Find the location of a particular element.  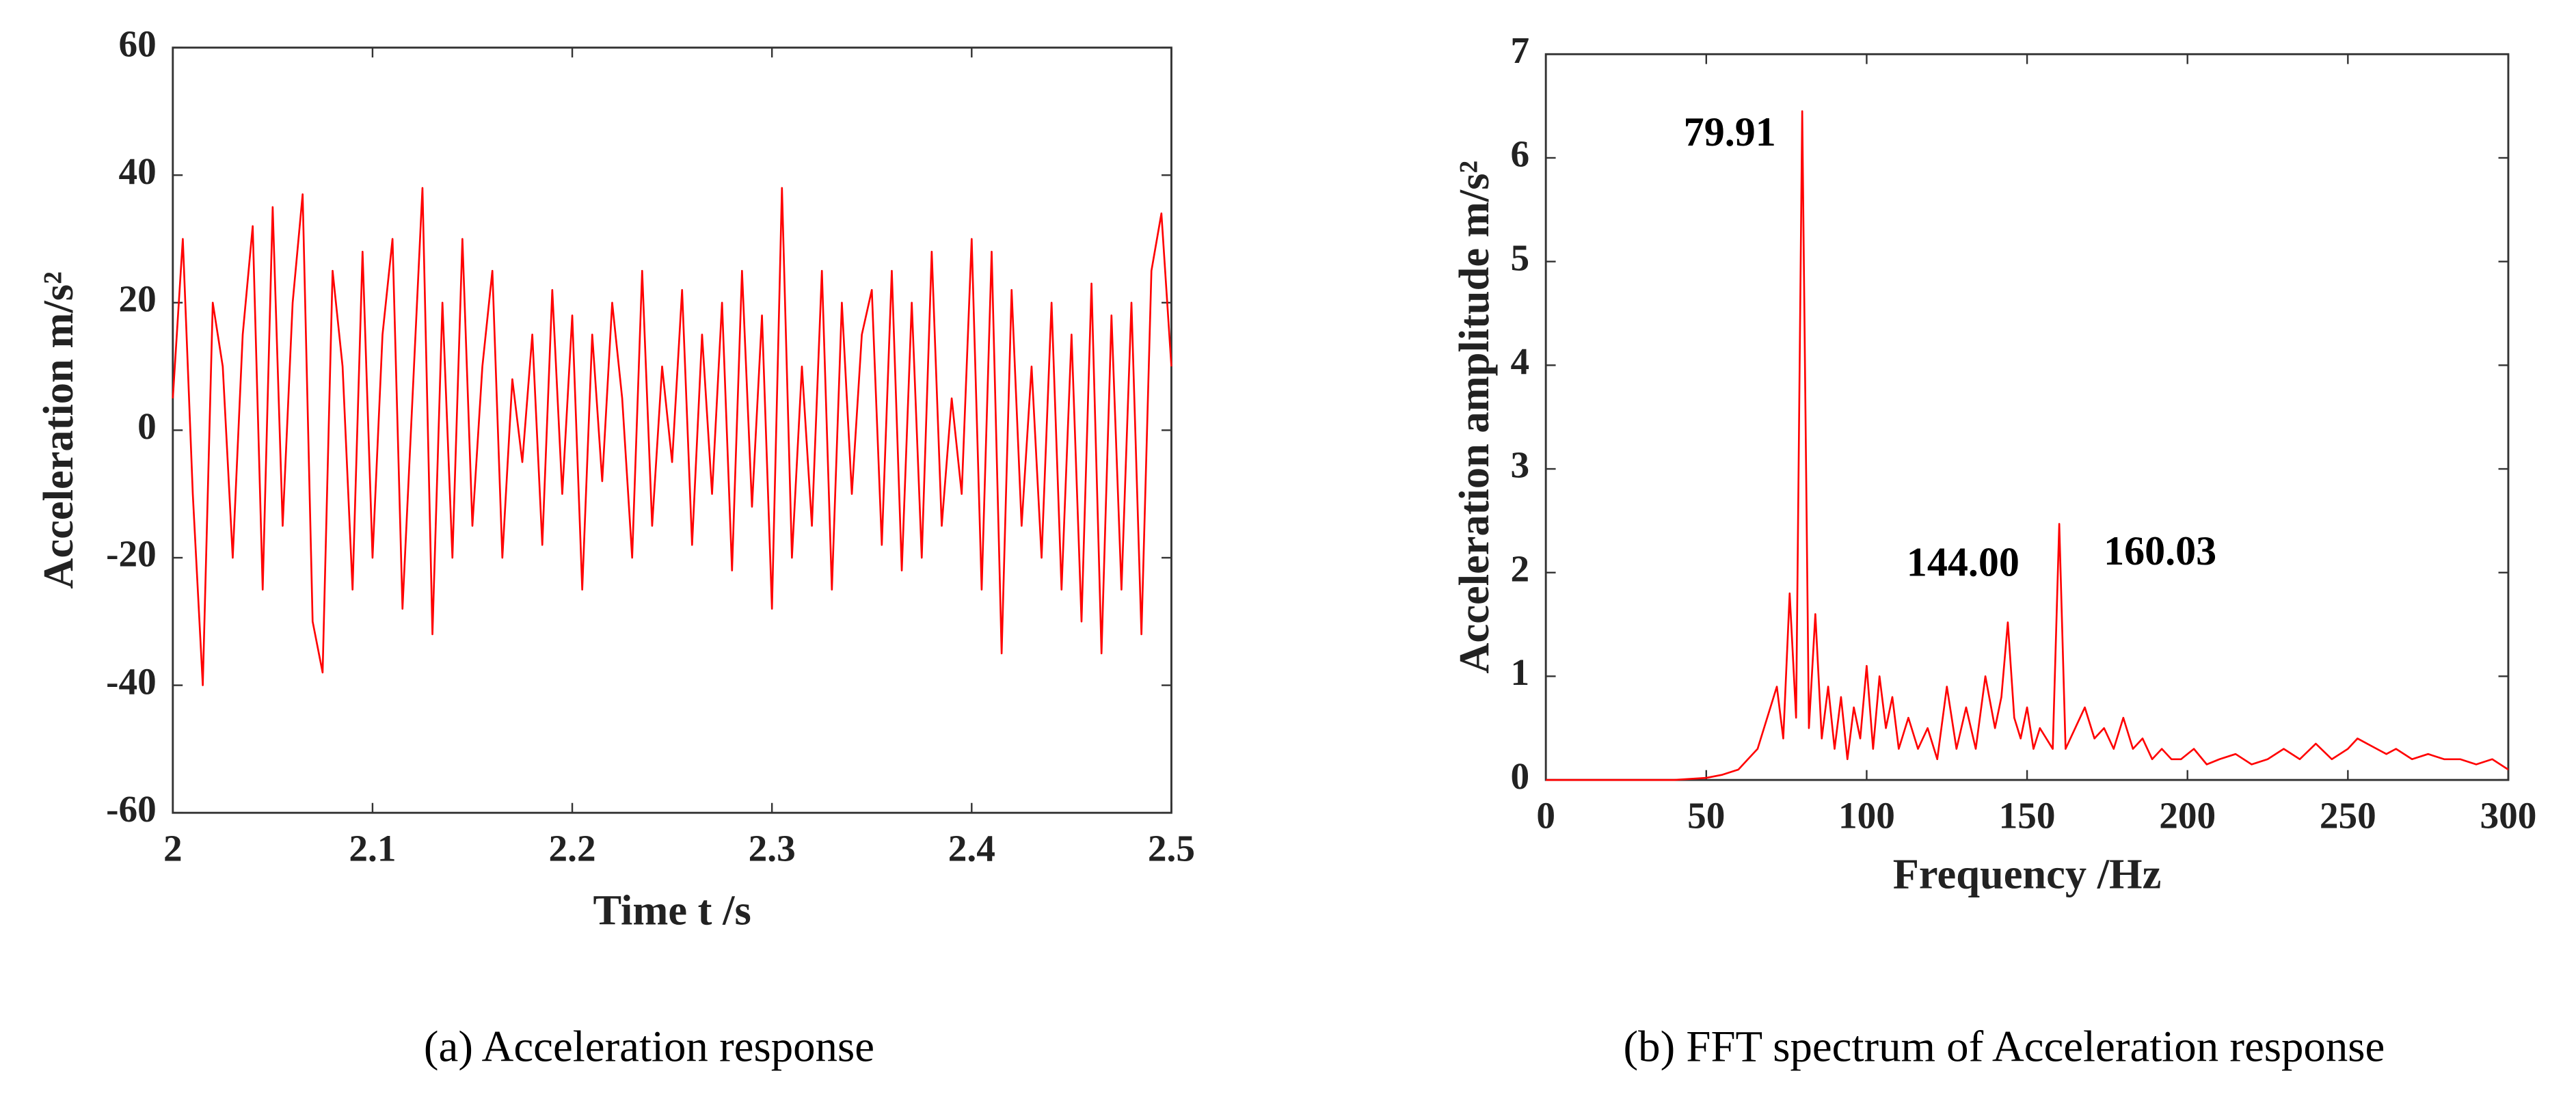

y-tick-label: 4 is located at coordinates (1520, 361).